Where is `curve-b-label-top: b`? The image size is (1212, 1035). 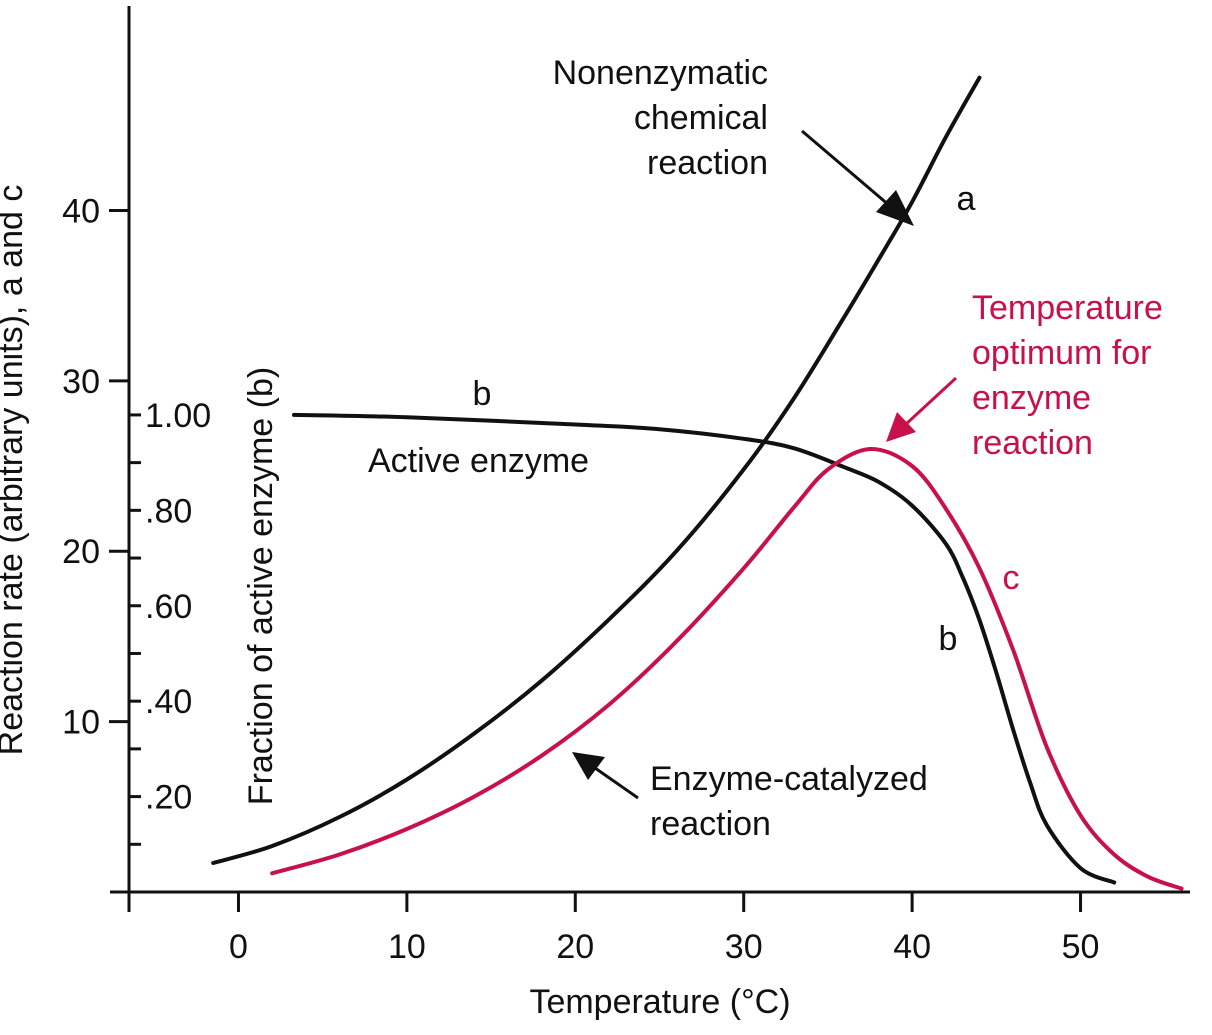
curve-b-label-top: b is located at coordinates (482, 394).